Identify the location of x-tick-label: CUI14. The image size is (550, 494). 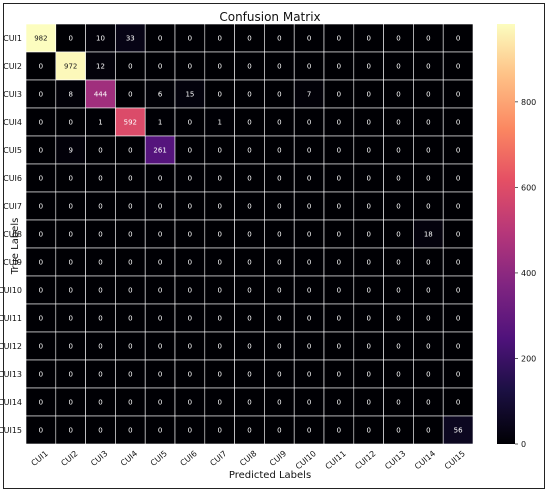
(425, 460).